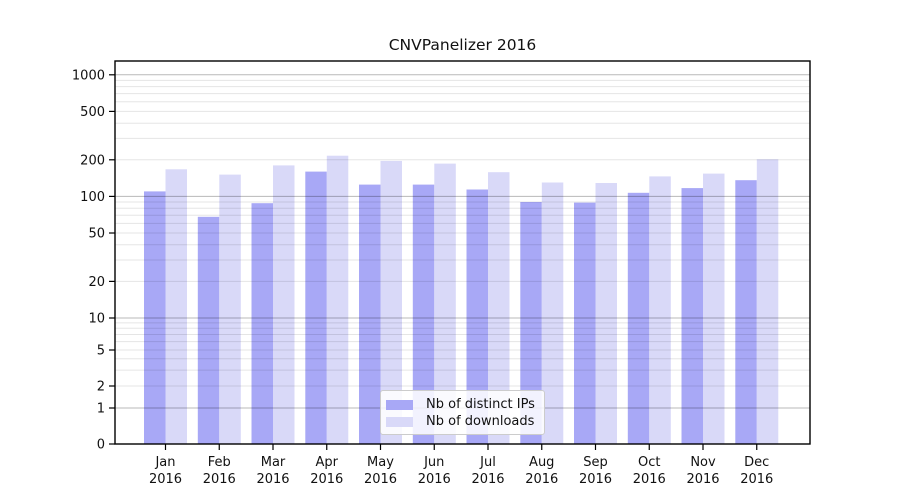 Image resolution: width=900 pixels, height=500 pixels. I want to click on y-axis: 0 1 2 5 10 20 50 100 200 500 1000, so click(93, 260).